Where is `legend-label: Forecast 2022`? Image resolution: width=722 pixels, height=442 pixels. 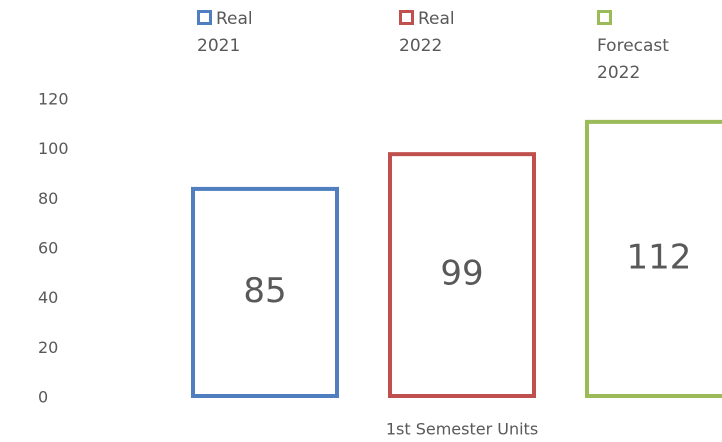 legend-label: Forecast 2022 is located at coordinates (633, 59).